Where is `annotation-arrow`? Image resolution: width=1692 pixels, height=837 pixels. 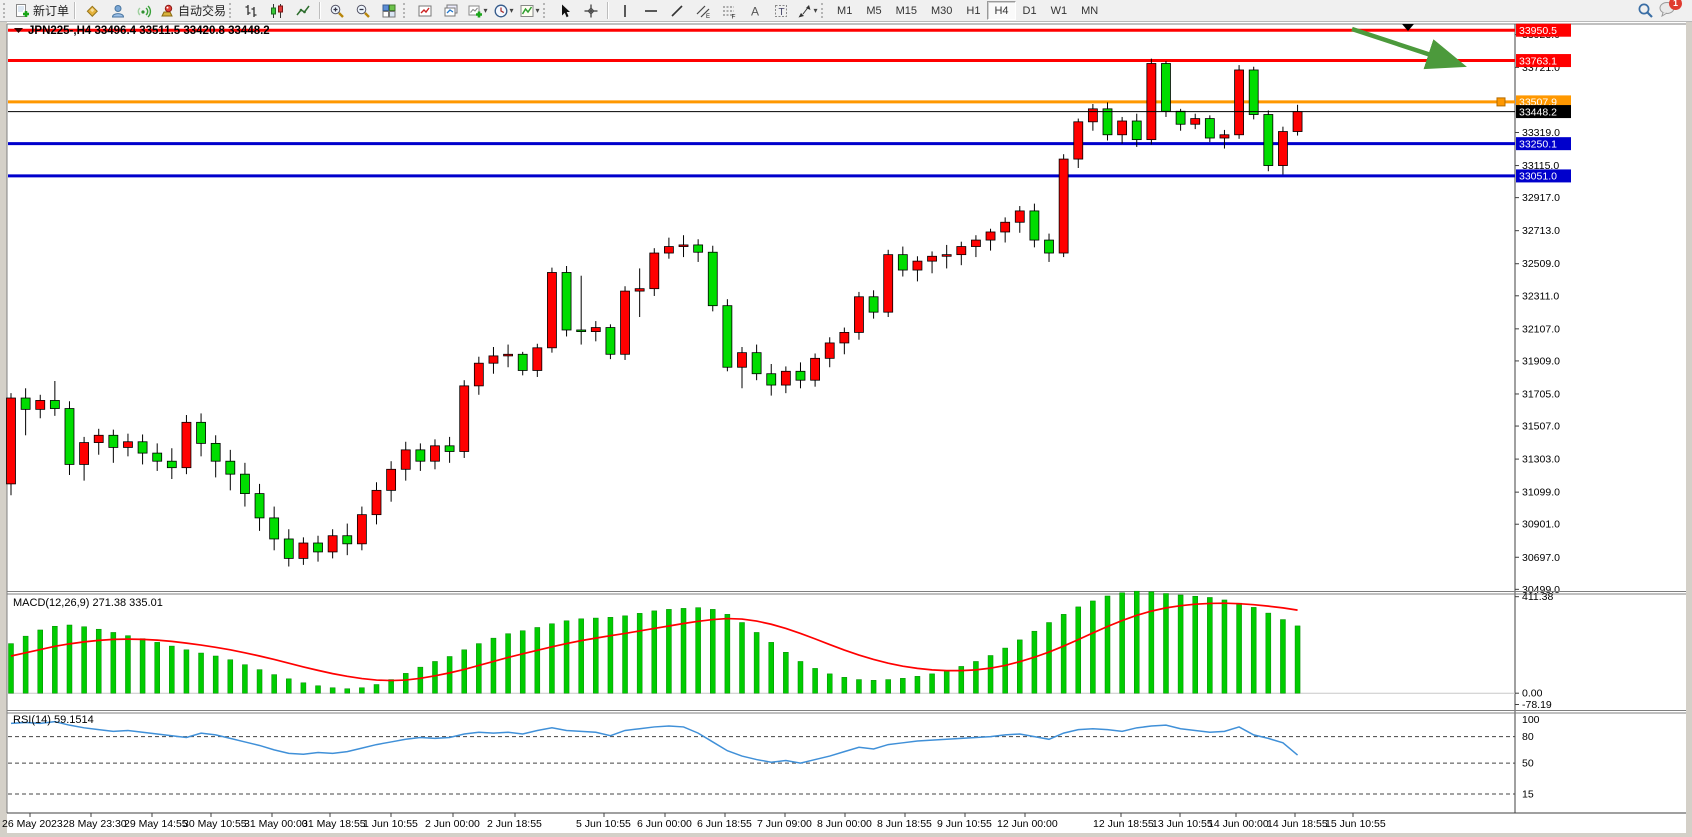 annotation-arrow is located at coordinates (1409, 48).